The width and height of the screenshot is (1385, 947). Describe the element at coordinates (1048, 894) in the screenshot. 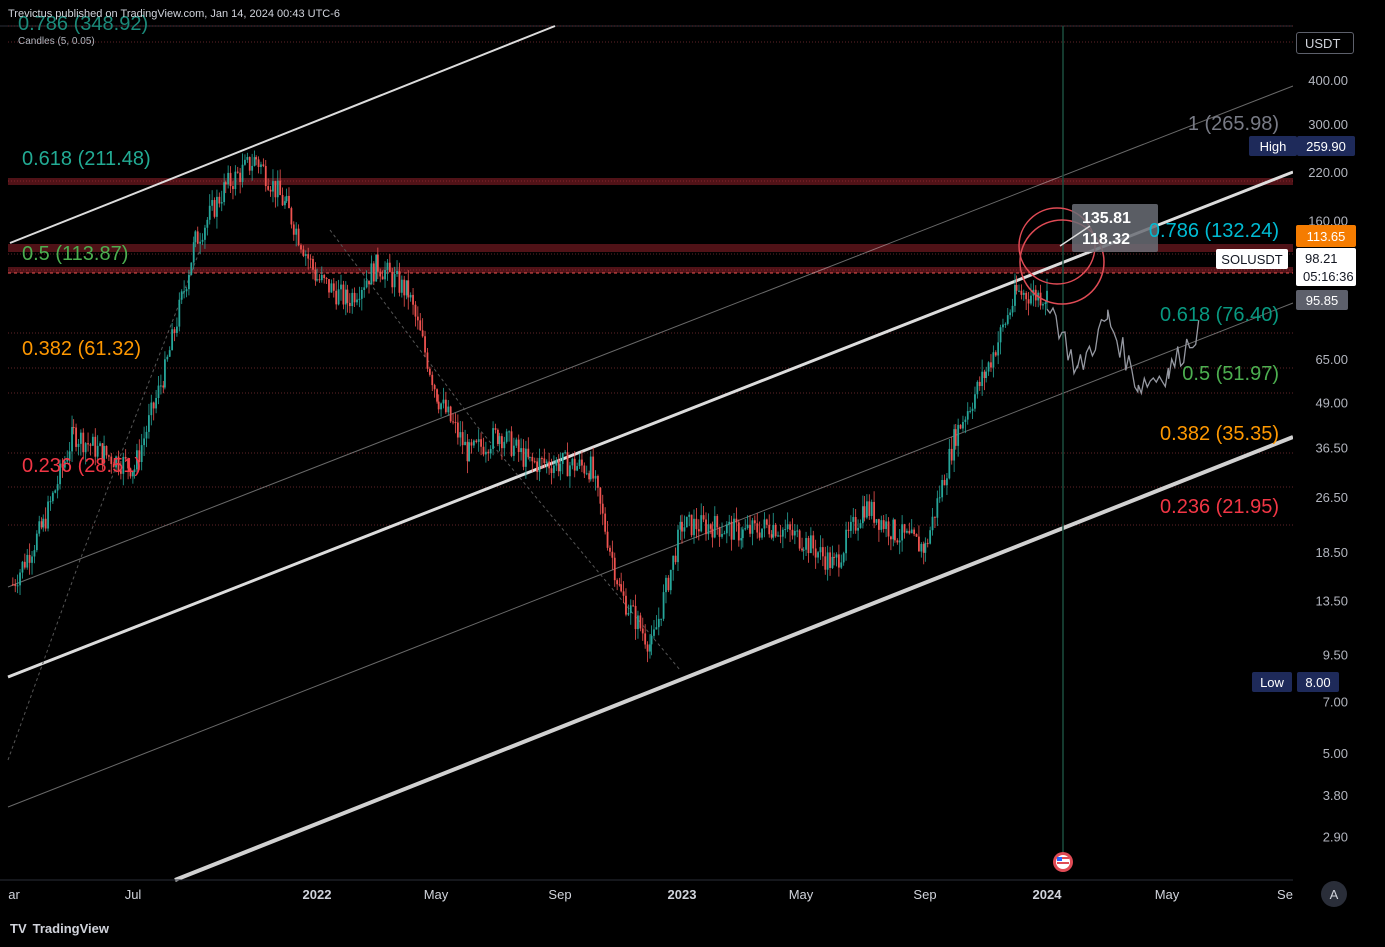

I see `time-tick-label: 2024` at that location.